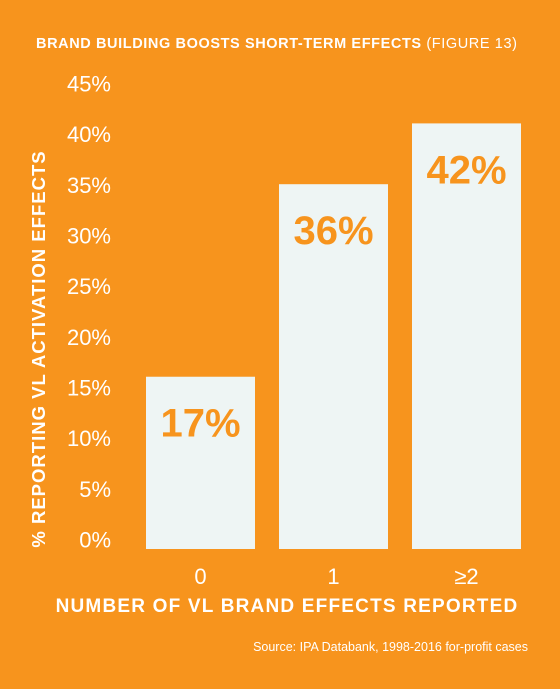 The image size is (560, 689). Describe the element at coordinates (89, 438) in the screenshot. I see `y-tick-label: 10%` at that location.